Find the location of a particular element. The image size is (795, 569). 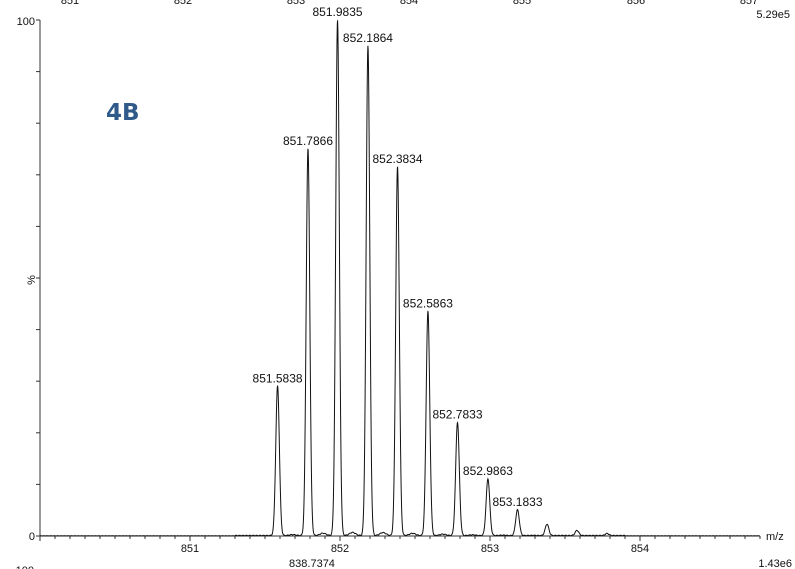

peak-label: 851.5838 is located at coordinates (278, 378).